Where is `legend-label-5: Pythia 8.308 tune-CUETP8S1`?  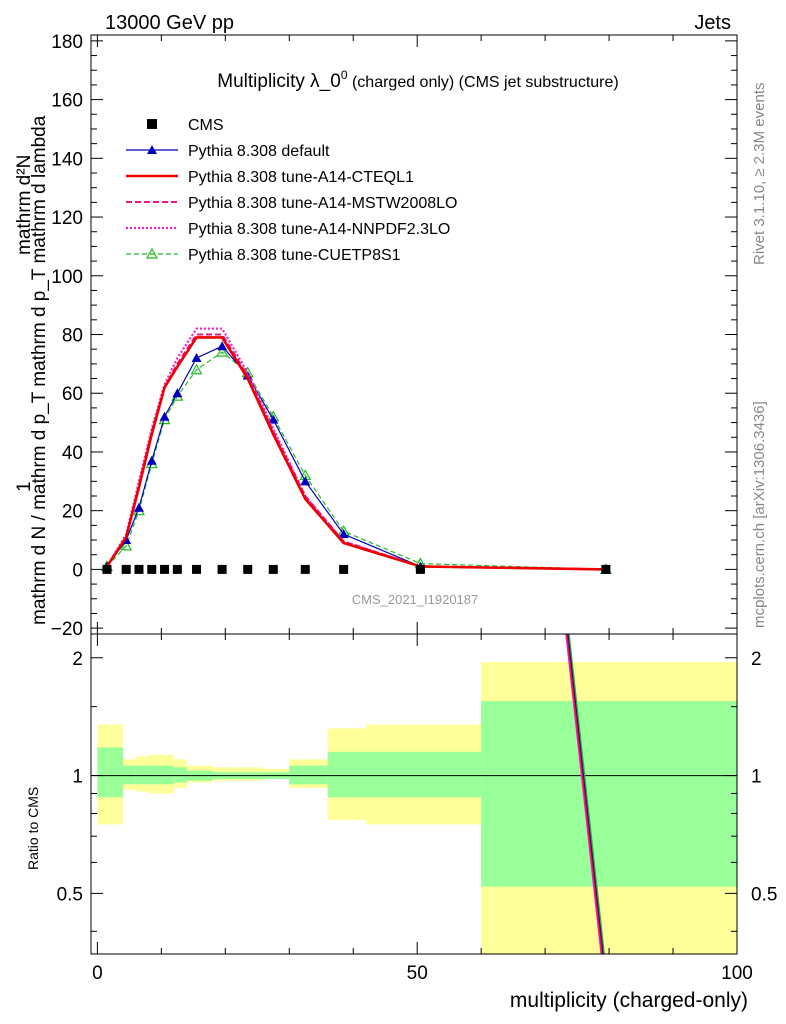
legend-label-5: Pythia 8.308 tune-CUETP8S1 is located at coordinates (294, 255).